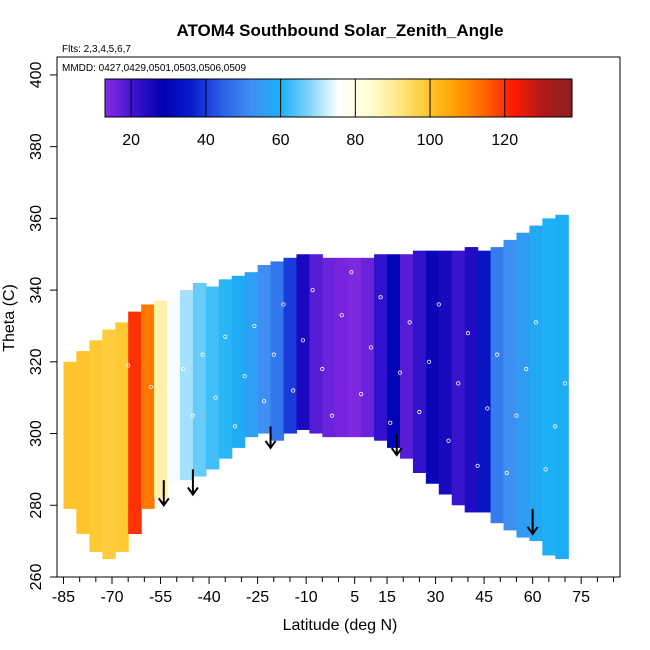 The image size is (650, 650). I want to click on x-tick-label: 15, so click(387, 597).